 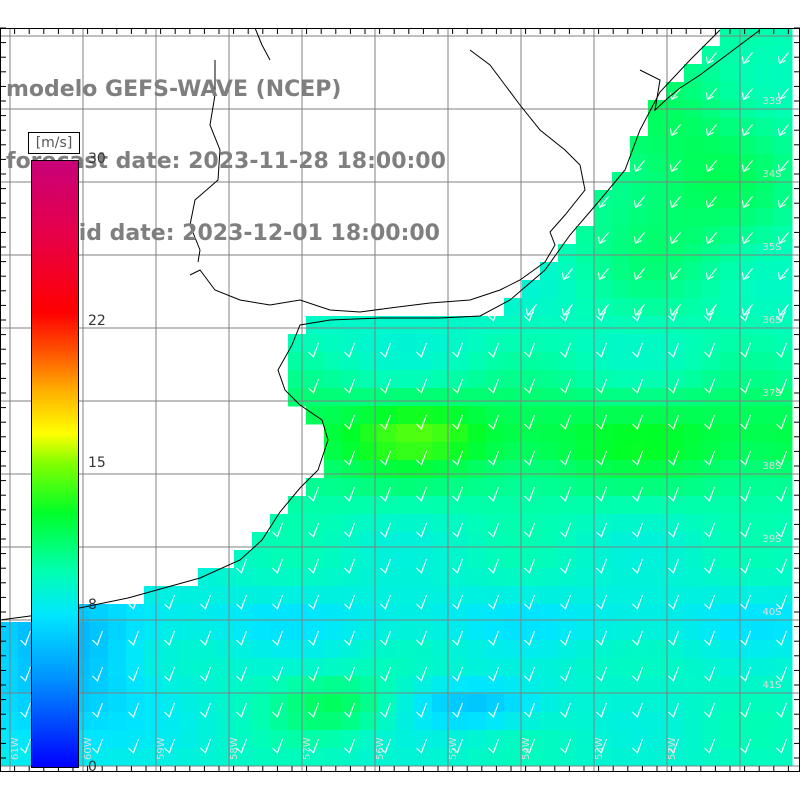 What do you see at coordinates (174, 89) in the screenshot?
I see `model-title: modelo GEFS-WAVE (NCEP)` at bounding box center [174, 89].